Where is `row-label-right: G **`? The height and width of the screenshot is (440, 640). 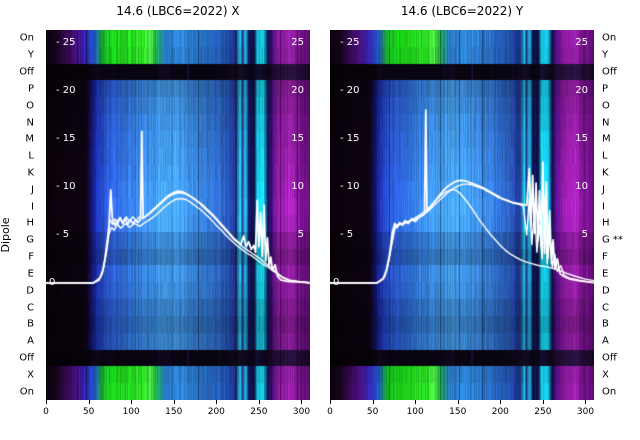
row-label-right: G ** is located at coordinates (612, 240).